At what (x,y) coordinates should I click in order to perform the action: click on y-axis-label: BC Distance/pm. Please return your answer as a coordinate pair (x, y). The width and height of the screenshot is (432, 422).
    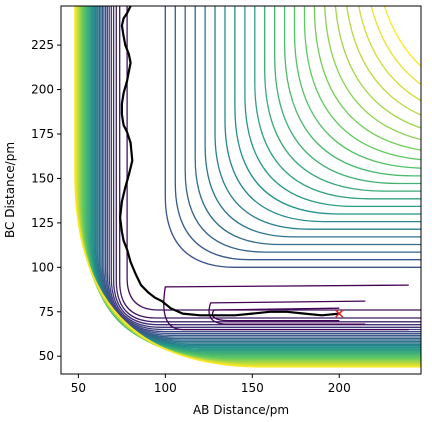
    Looking at the image, I should click on (10, 190).